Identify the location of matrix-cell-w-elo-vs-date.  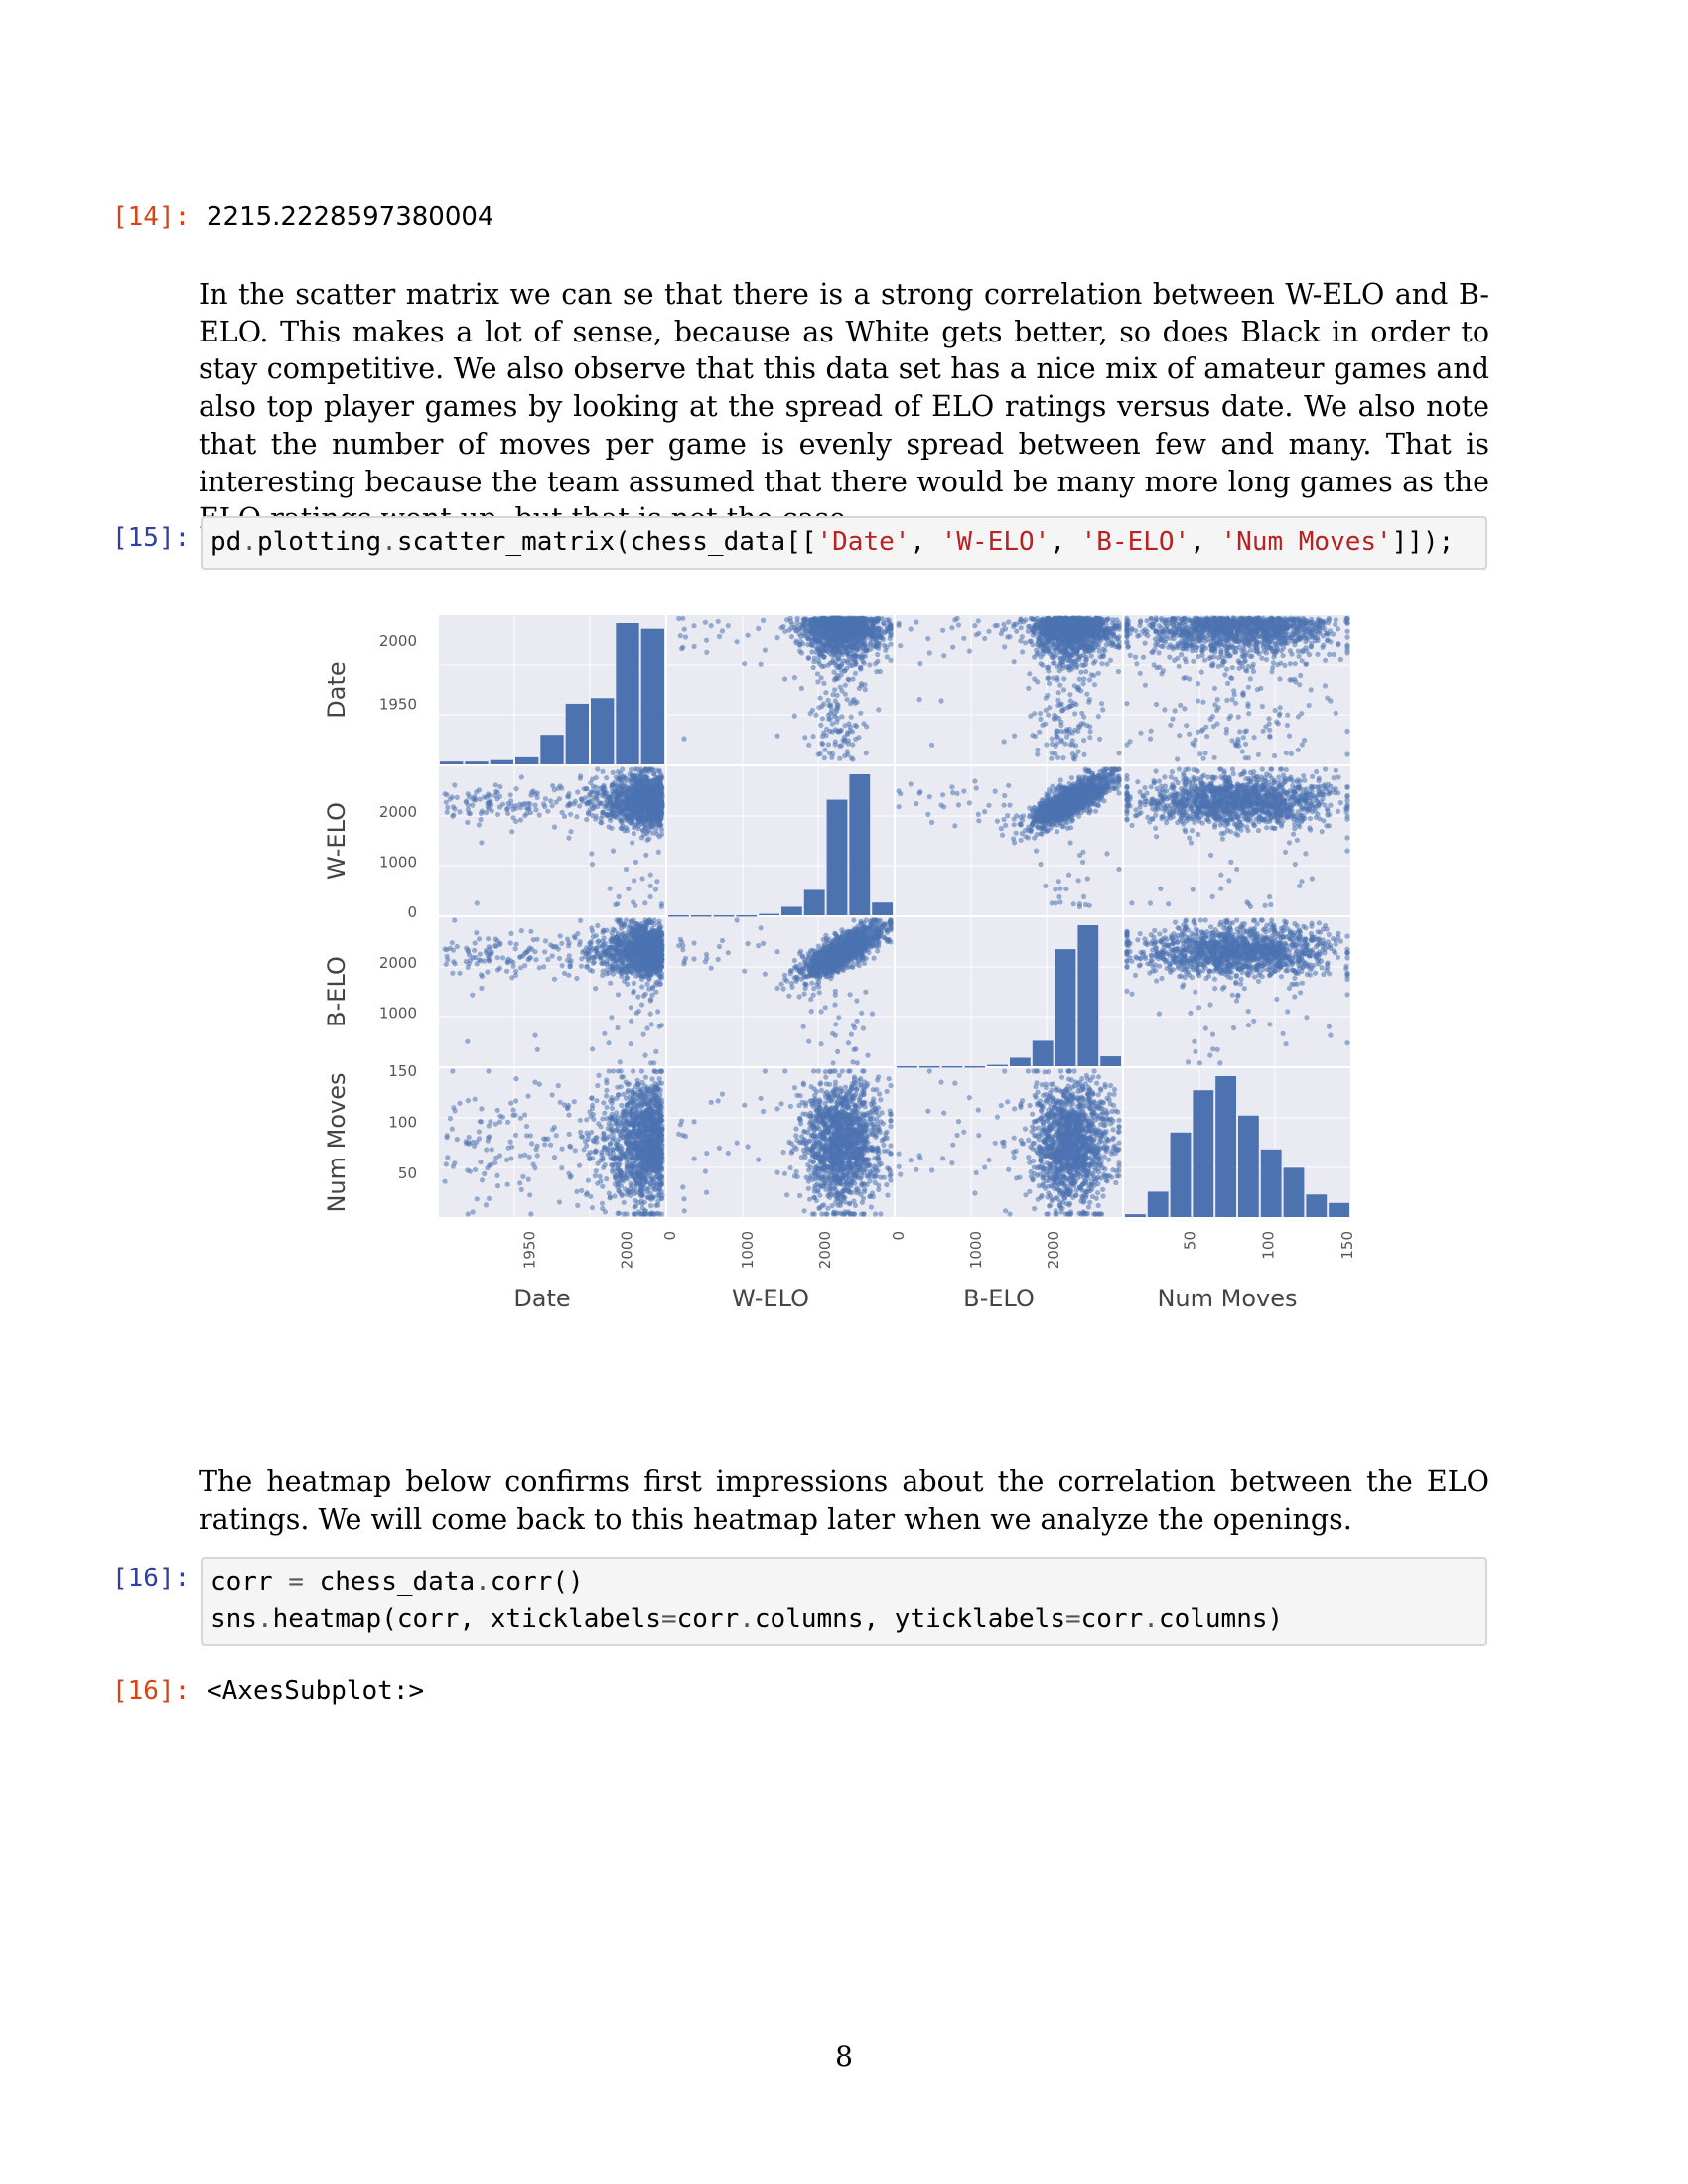
(552, 840).